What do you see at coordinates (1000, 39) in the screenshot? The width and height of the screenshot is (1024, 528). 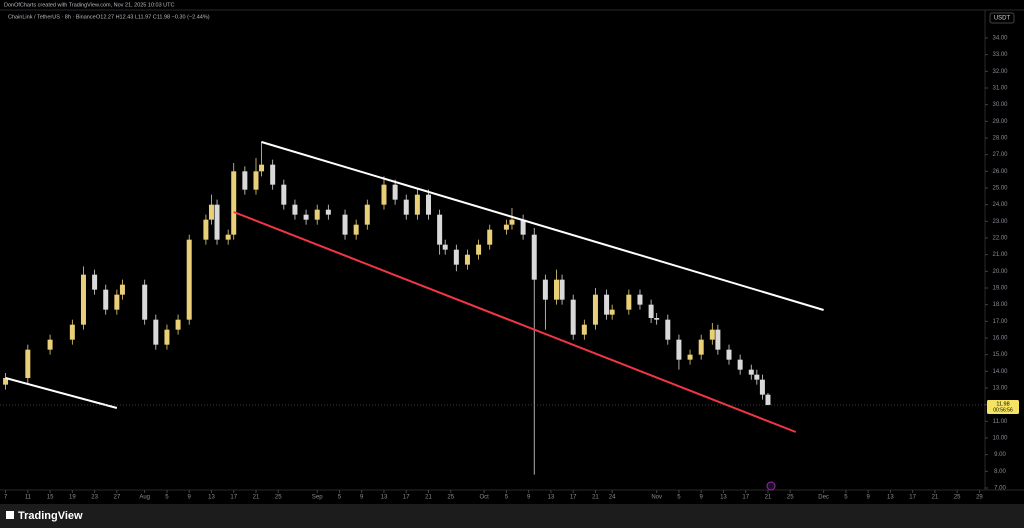 I see `y-tick-label: 34.00` at bounding box center [1000, 39].